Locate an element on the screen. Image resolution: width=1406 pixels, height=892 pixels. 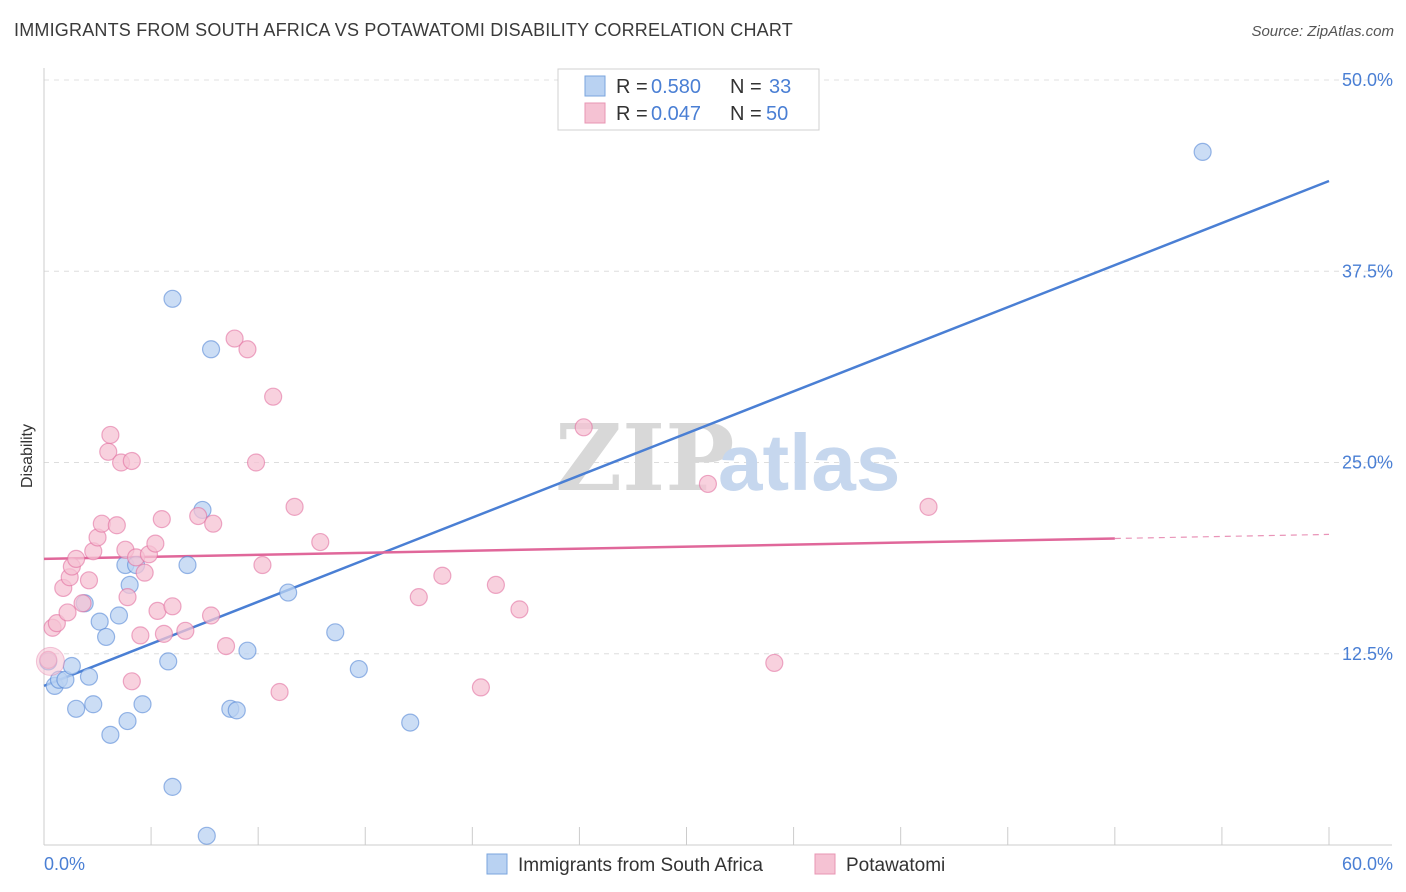
y-tick-label-3: 50.0% is located at coordinates (1367, 80).